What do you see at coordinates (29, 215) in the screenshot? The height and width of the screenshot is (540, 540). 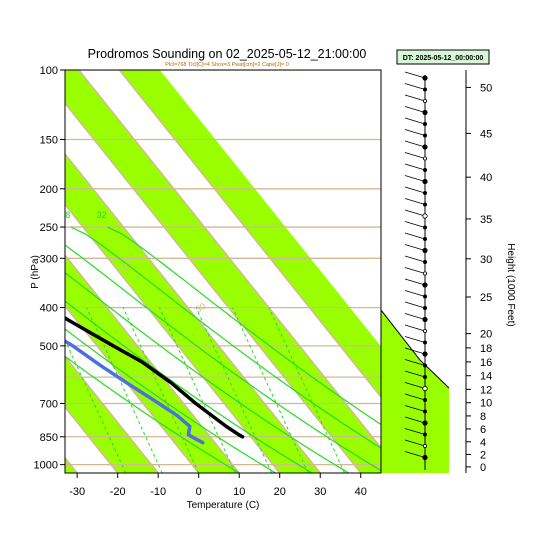 I see `mixing-ratio-label: 24` at bounding box center [29, 215].